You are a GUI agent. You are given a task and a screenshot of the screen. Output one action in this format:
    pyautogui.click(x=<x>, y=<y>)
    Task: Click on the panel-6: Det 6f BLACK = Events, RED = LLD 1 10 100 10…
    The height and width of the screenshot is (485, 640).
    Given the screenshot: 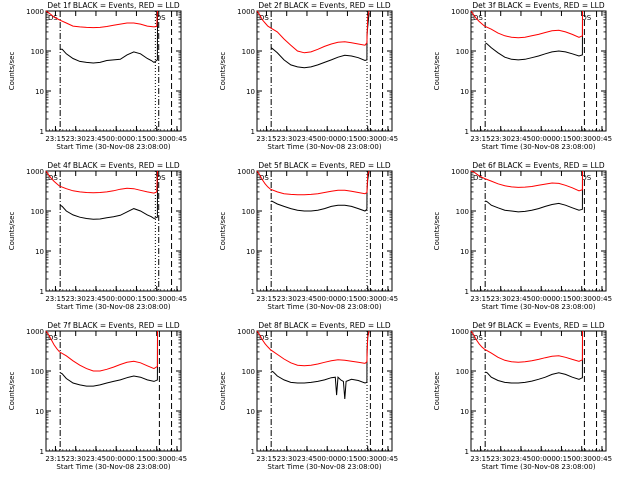 What is the action you would take?
    pyautogui.click(x=522, y=236)
    